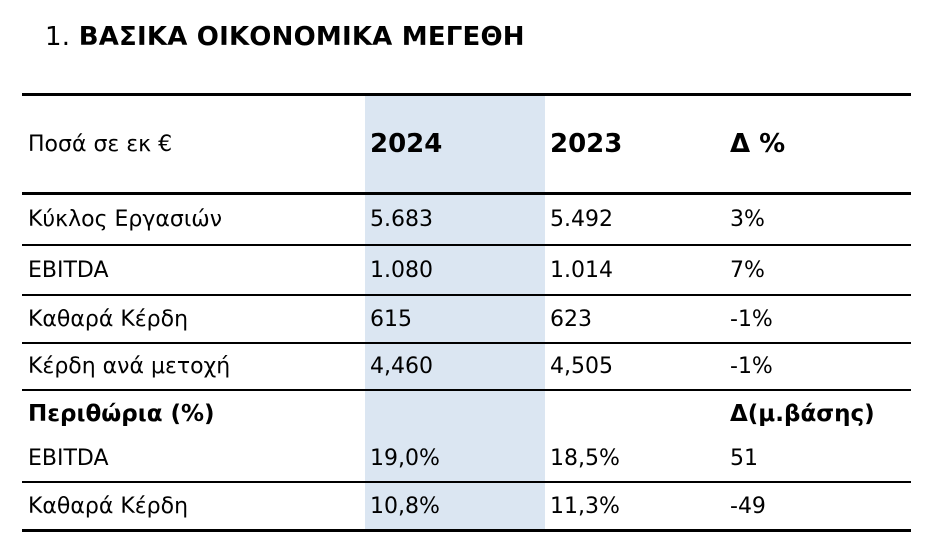  I want to click on cell-2023: 18,5%, so click(585, 458).